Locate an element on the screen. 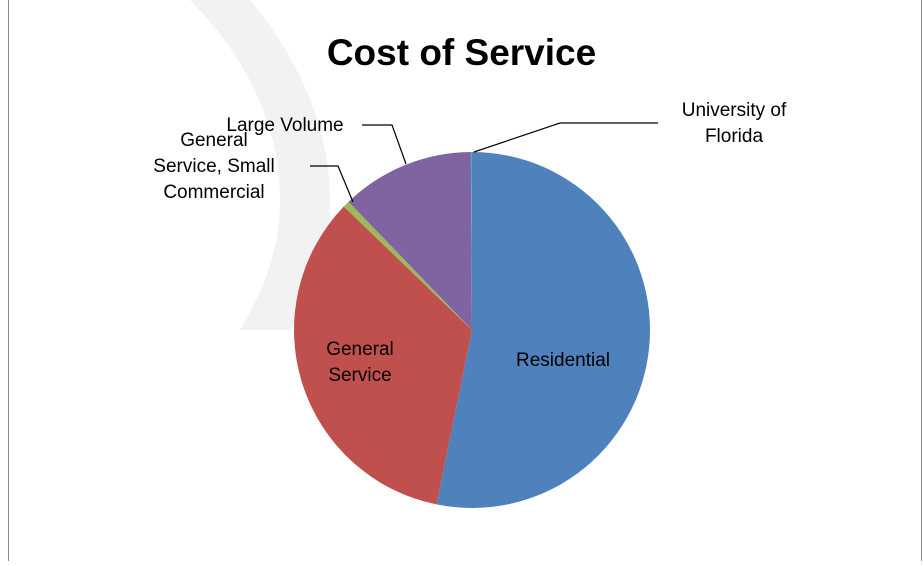 The height and width of the screenshot is (566, 923). slice-label-residential: Residential is located at coordinates (563, 360).